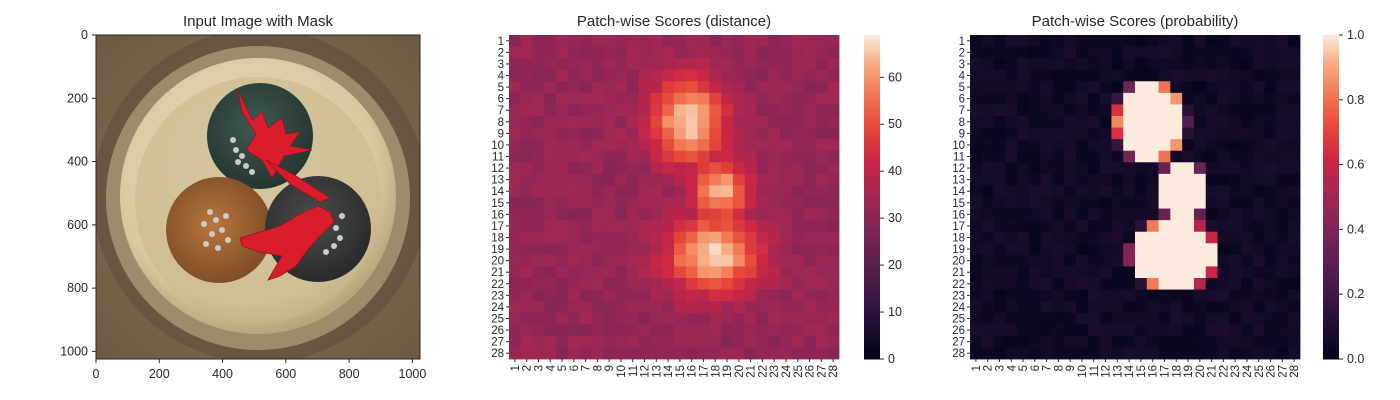 This screenshot has height=400, width=1400. Describe the element at coordinates (497, 227) in the screenshot. I see `heatmap-row-label: 17` at that location.